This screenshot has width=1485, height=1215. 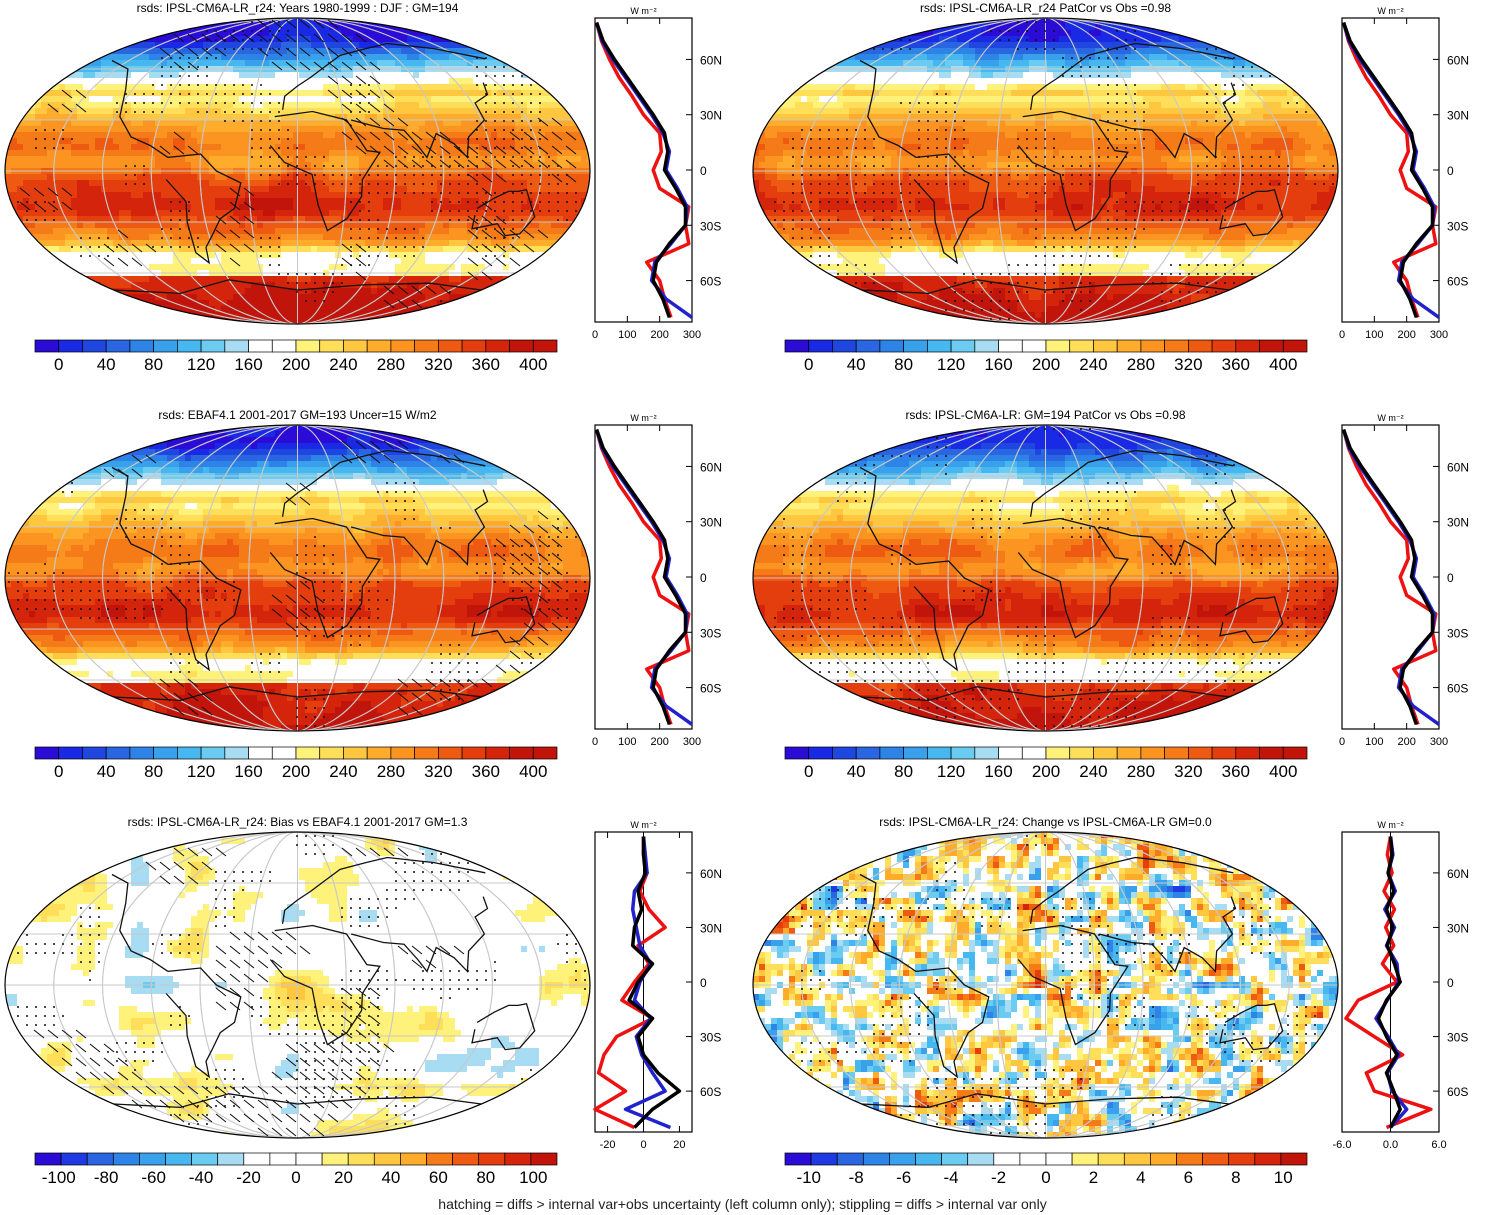 What do you see at coordinates (1046, 763) in the screenshot?
I see `colorbar-4: 0 40 80 120 160 200 240 280 320 360 400` at bounding box center [1046, 763].